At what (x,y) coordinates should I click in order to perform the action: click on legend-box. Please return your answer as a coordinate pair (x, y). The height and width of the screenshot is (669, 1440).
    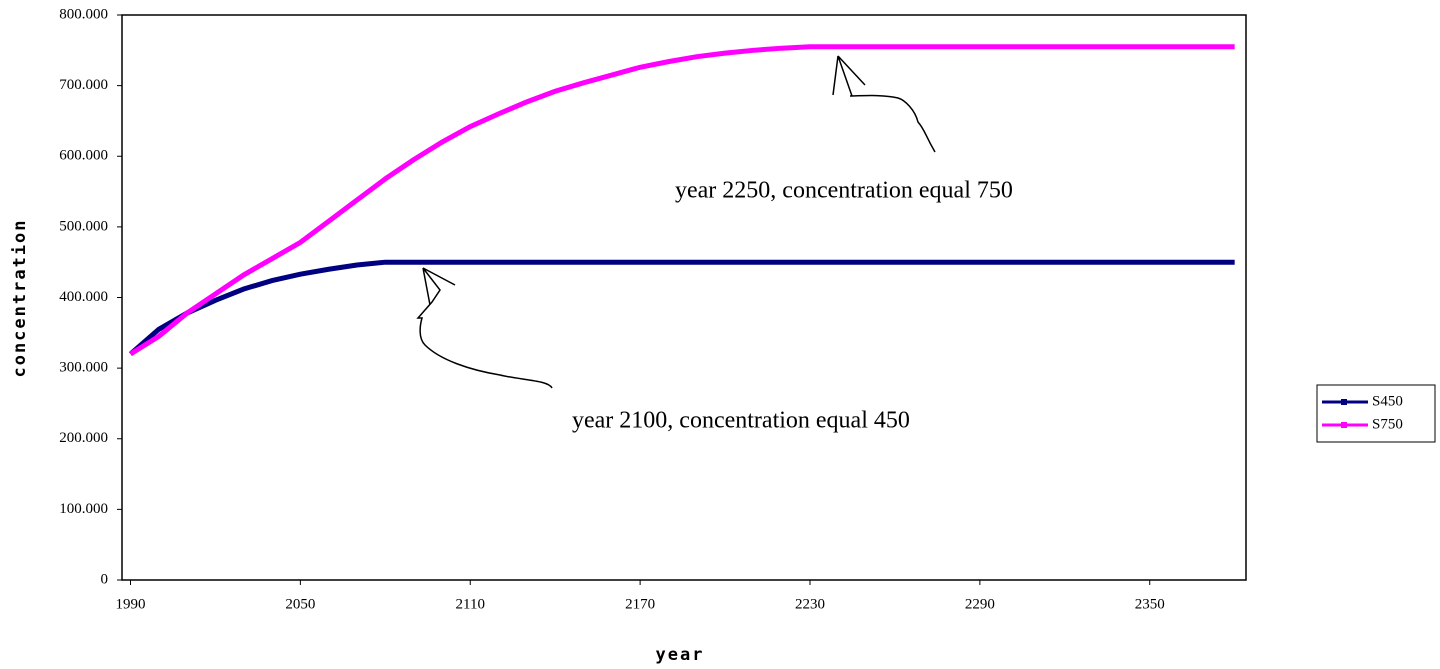
    Looking at the image, I should click on (1376, 413).